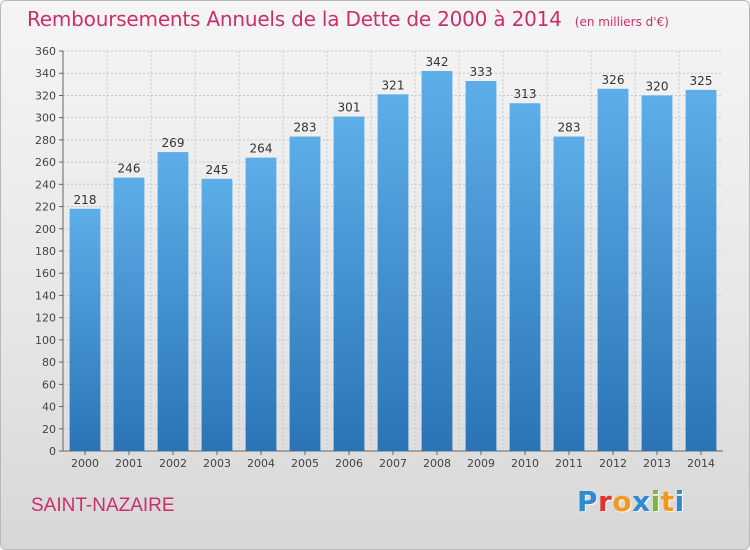 The height and width of the screenshot is (550, 750). I want to click on y-tick-label: 360, so click(45, 51).